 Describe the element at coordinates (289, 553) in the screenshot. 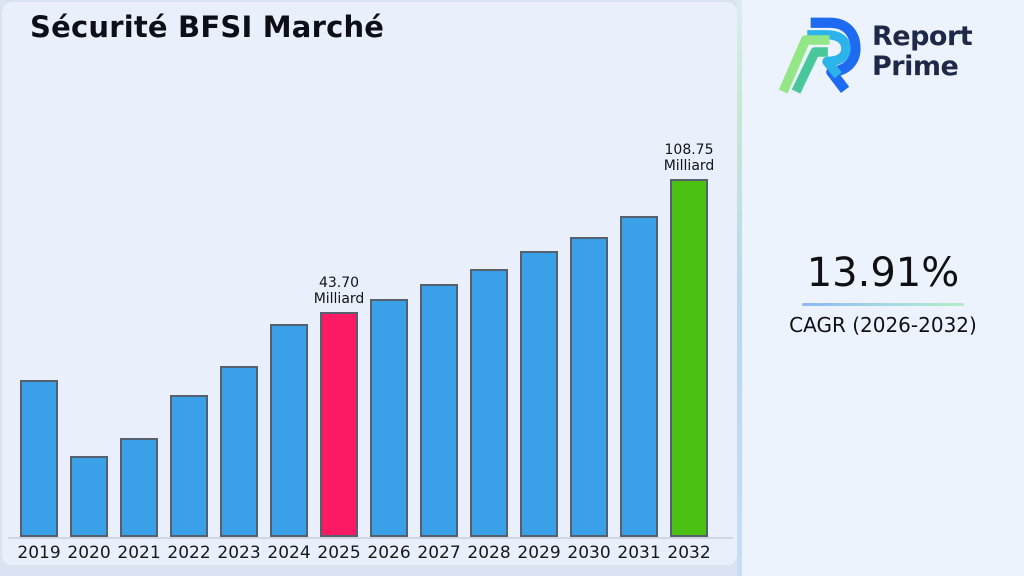

I see `x-tick-label-2024: 2024` at that location.